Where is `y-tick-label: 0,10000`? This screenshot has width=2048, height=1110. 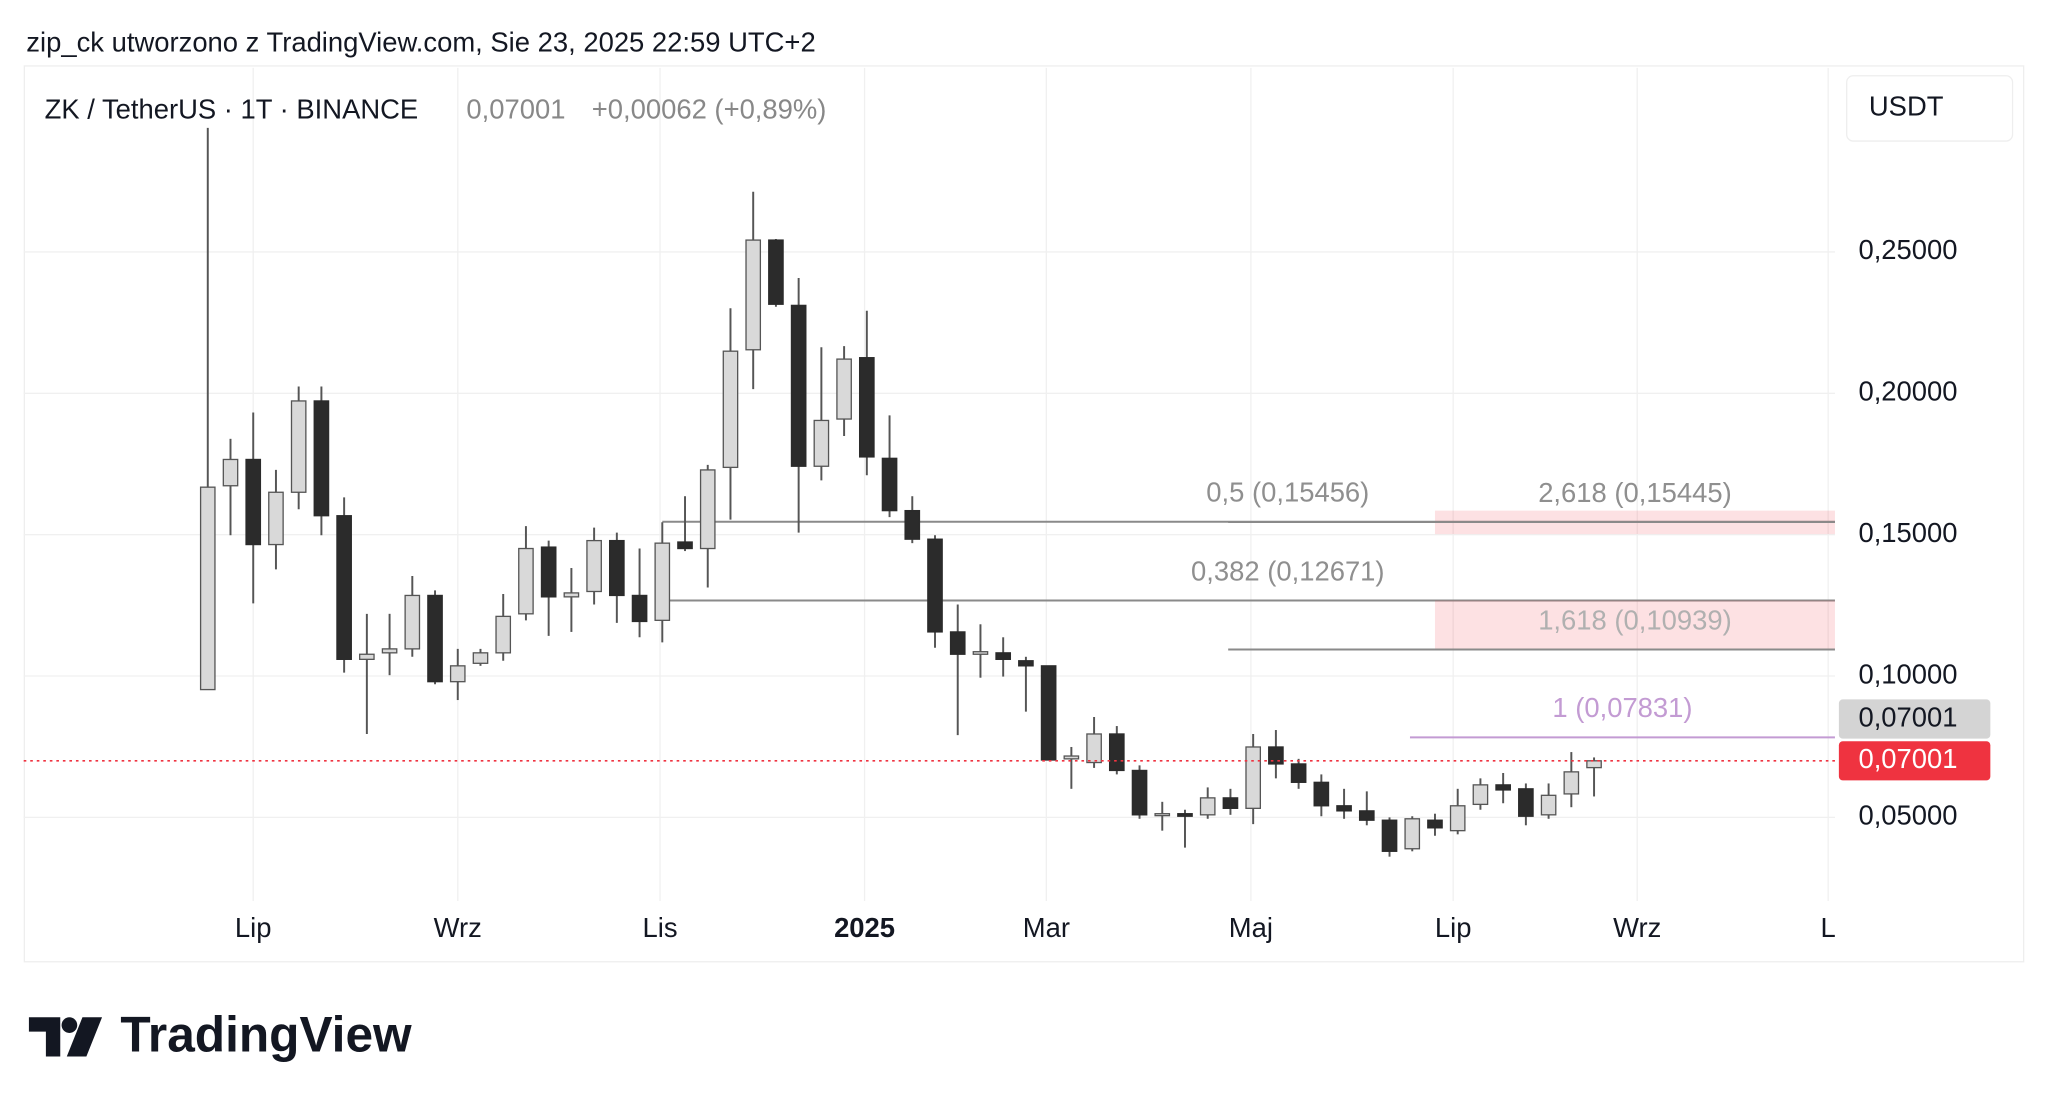 y-tick-label: 0,10000 is located at coordinates (1907, 673).